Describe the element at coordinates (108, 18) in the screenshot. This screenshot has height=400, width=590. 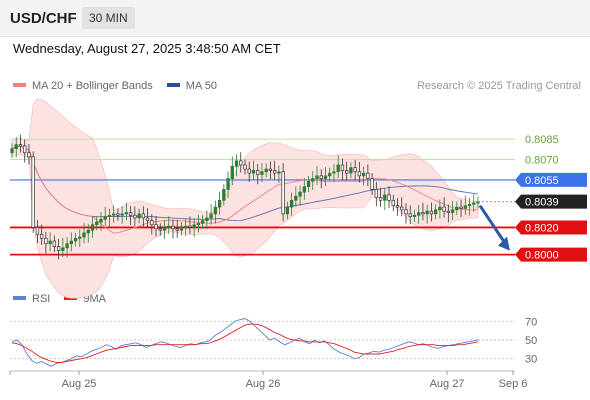
I see `timeframe-badge: 30 MIN` at that location.